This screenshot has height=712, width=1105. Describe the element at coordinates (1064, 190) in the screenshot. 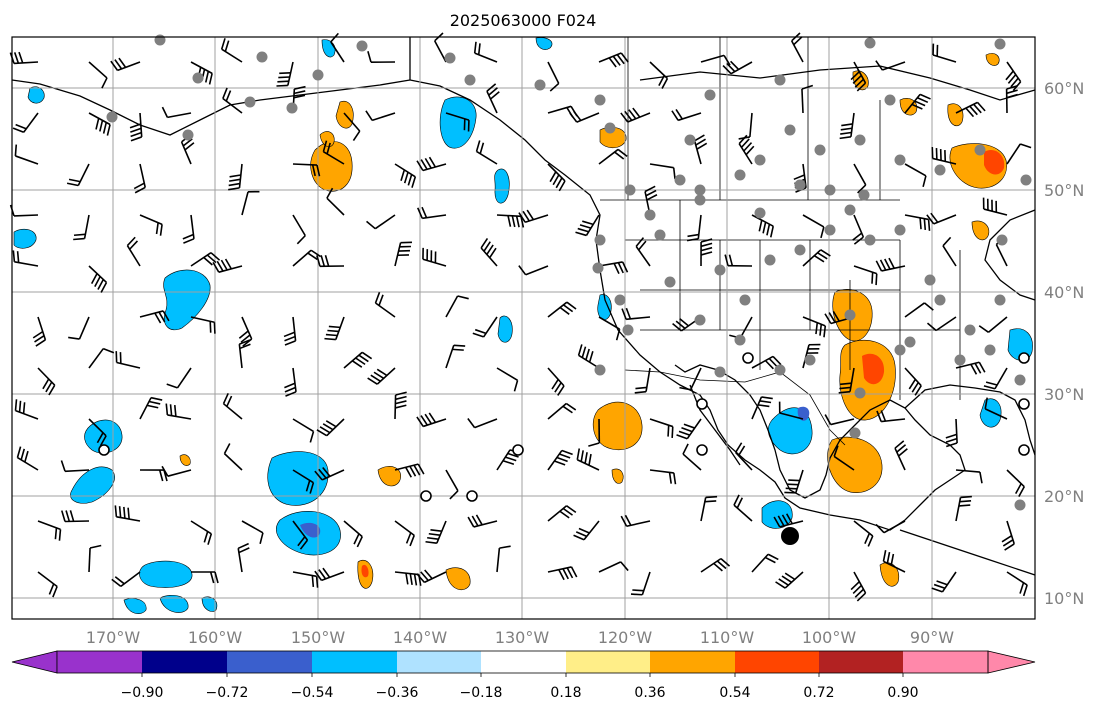

I see `lat-tick-label: 50°N` at that location.